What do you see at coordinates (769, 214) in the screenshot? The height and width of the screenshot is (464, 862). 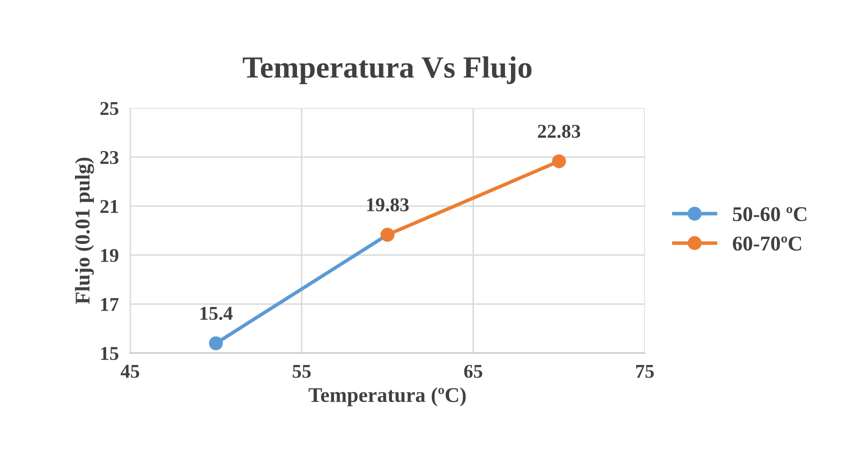 I see `legend-label: 50-60 ºC` at bounding box center [769, 214].